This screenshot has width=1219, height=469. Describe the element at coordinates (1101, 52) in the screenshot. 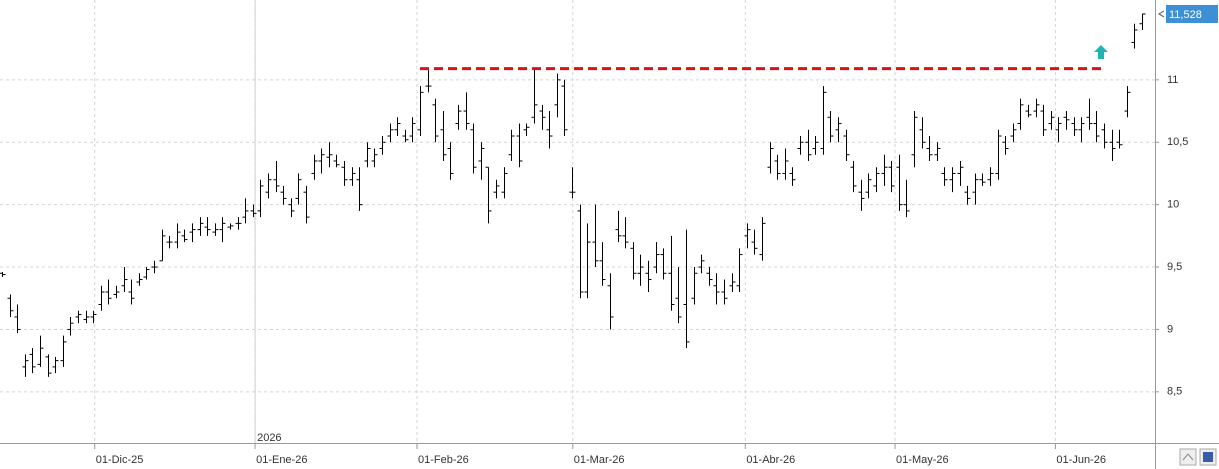

I see `up-arrow` at that location.